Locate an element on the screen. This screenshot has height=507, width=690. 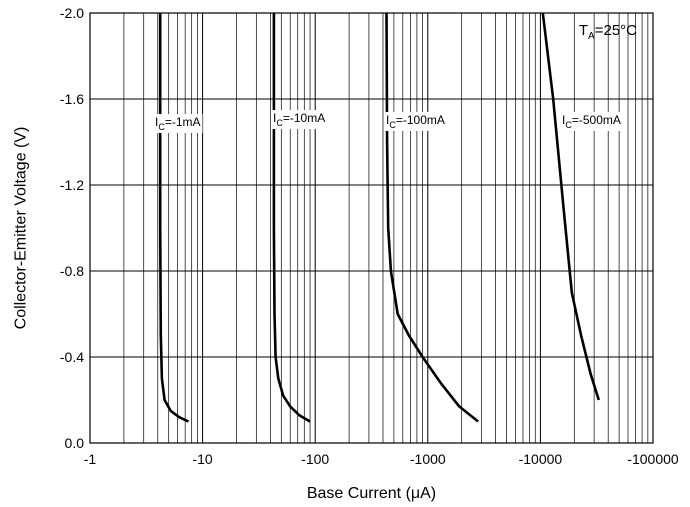
curve-label-text: IC=-500mA is located at coordinates (591, 121).